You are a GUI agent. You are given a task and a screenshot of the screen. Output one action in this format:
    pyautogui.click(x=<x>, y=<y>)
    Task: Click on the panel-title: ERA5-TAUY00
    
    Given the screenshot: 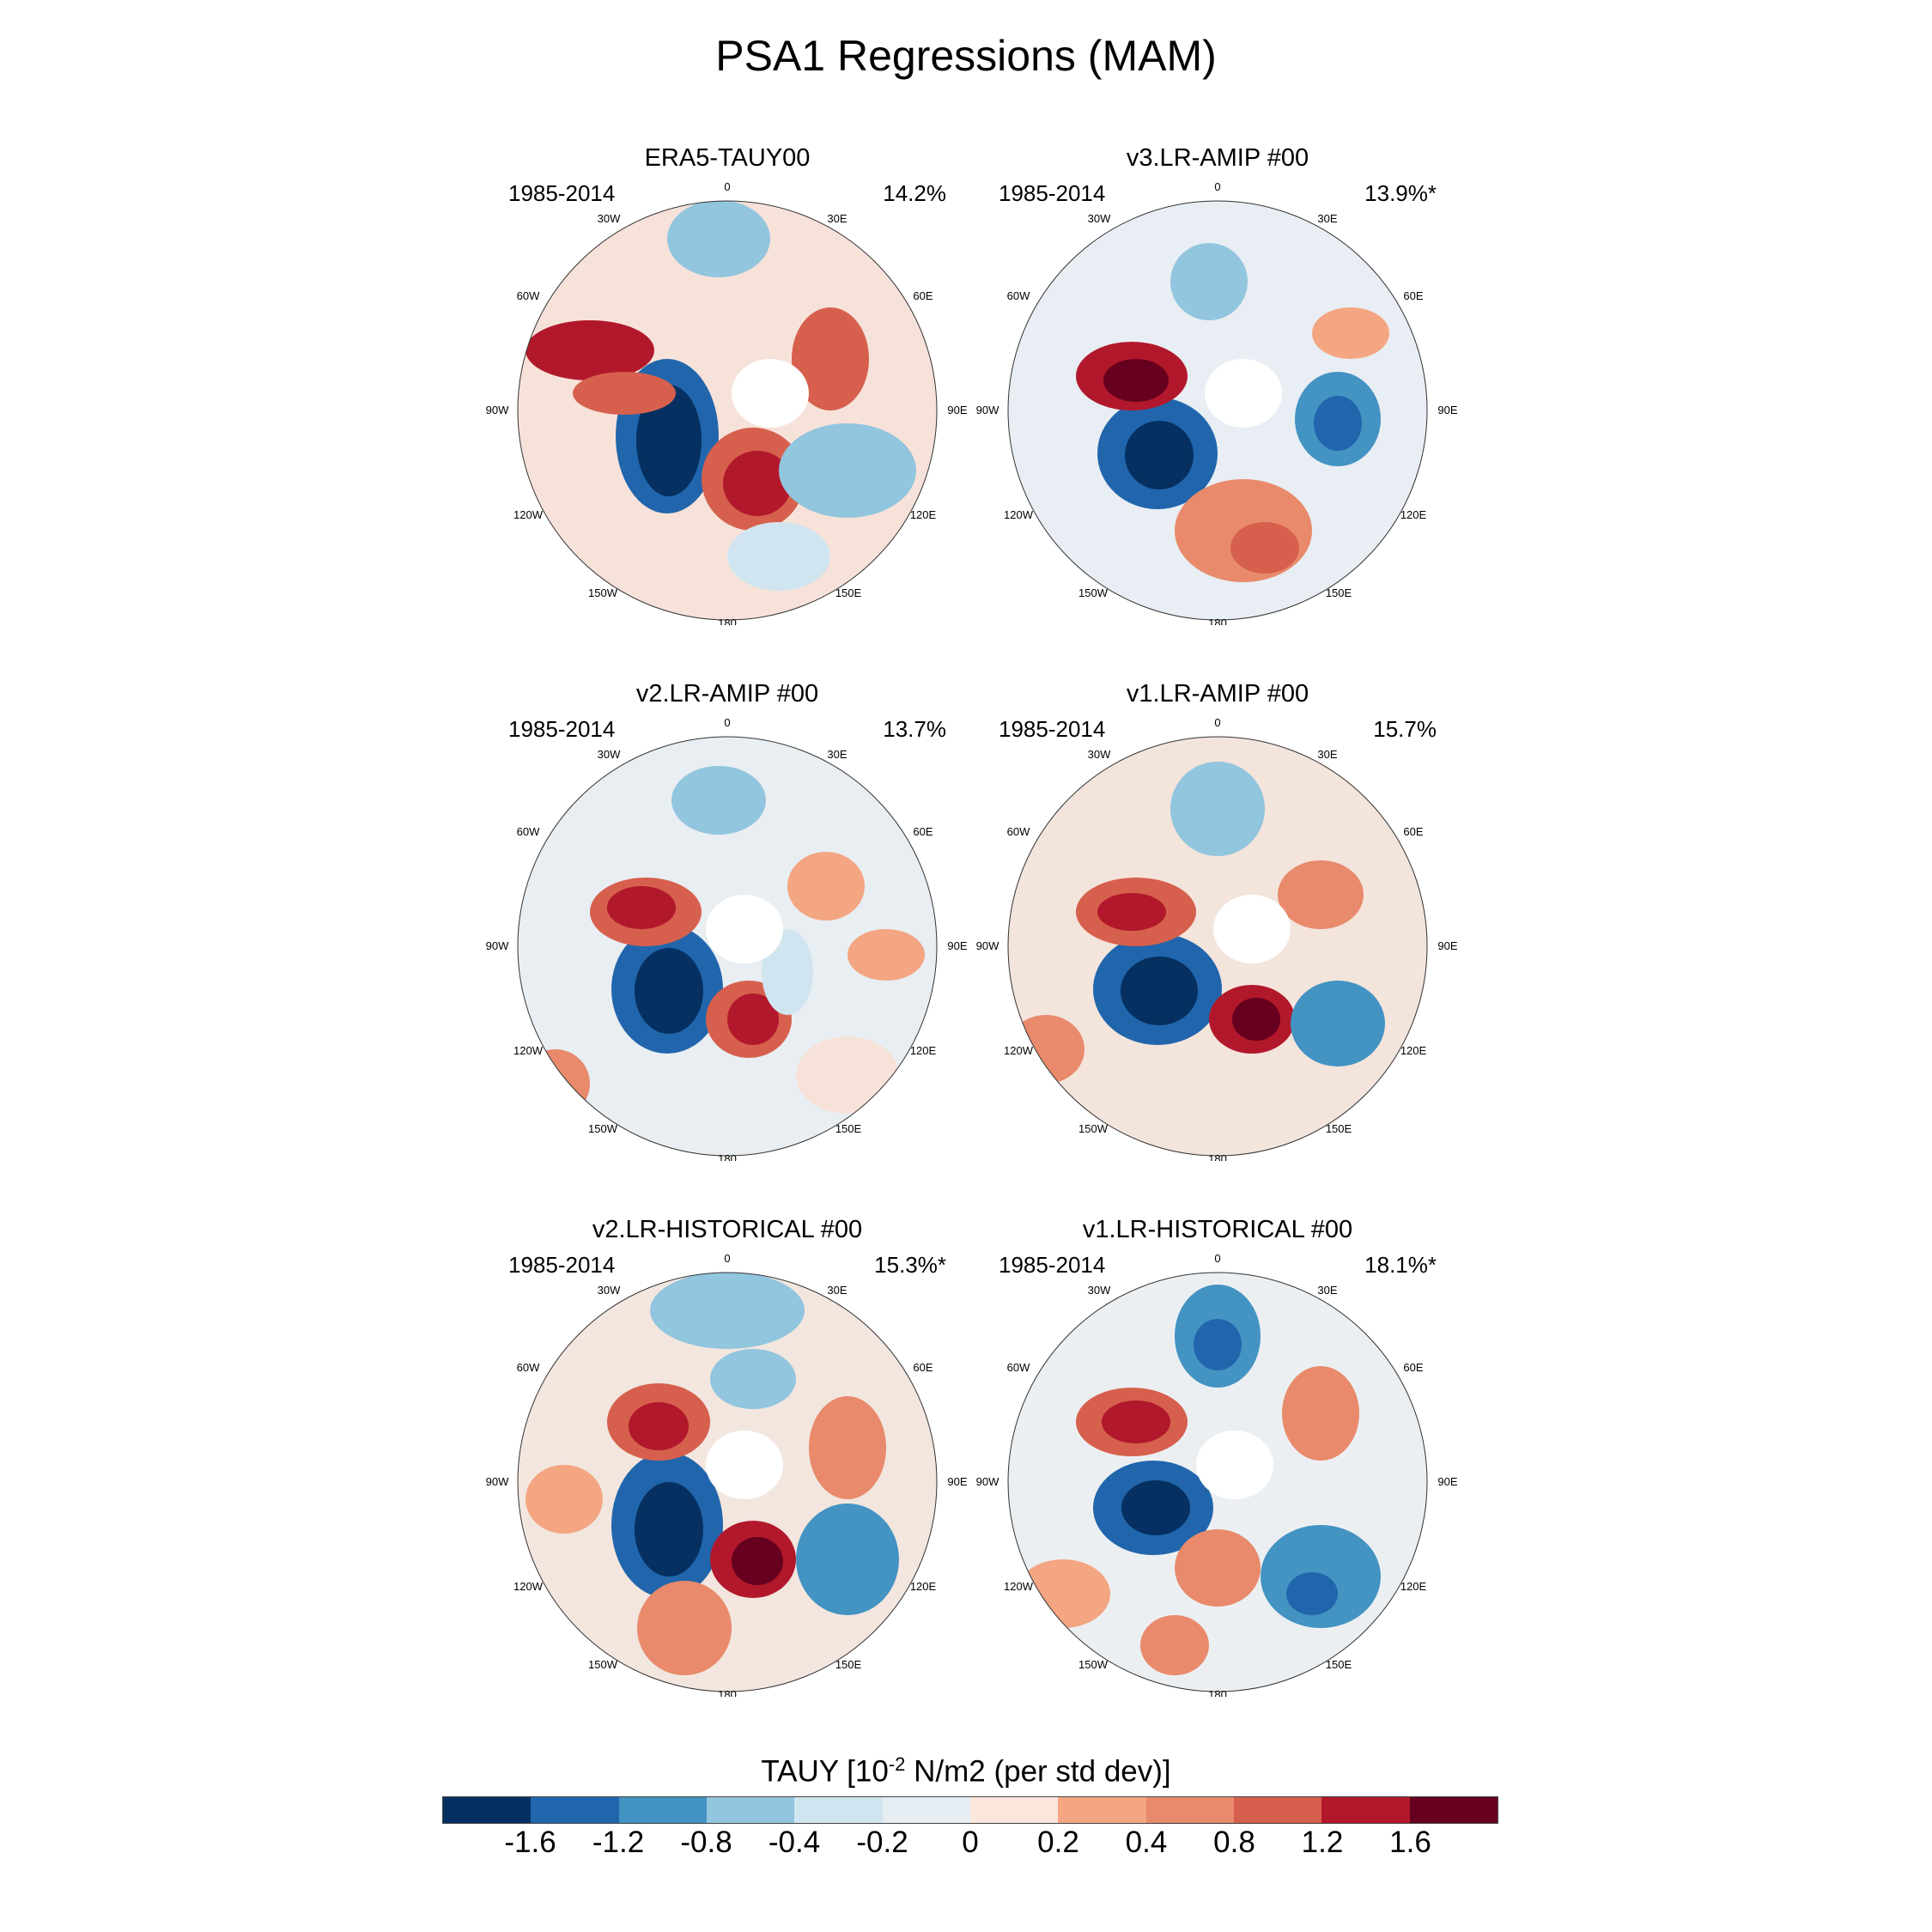 What is the action you would take?
    pyautogui.click(x=727, y=158)
    